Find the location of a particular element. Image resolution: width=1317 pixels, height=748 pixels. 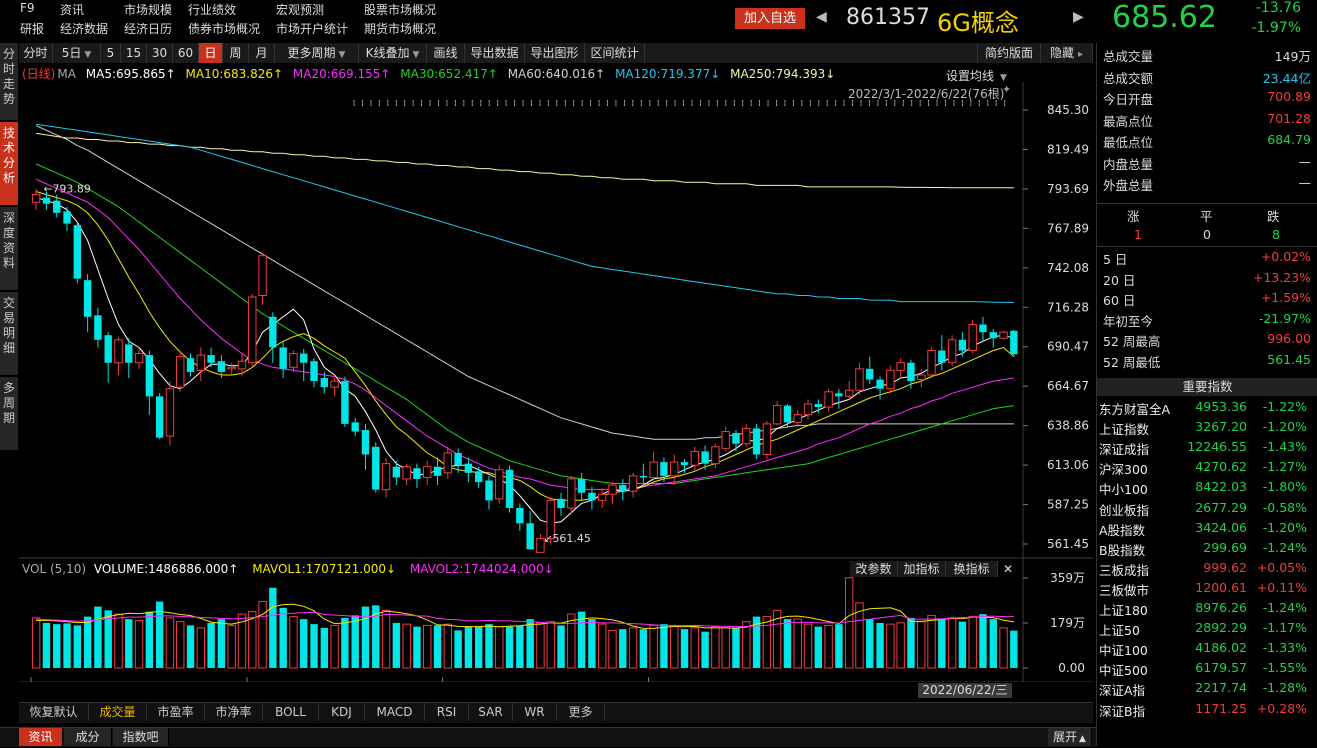

tb-5min: 5 is located at coordinates (111, 53).